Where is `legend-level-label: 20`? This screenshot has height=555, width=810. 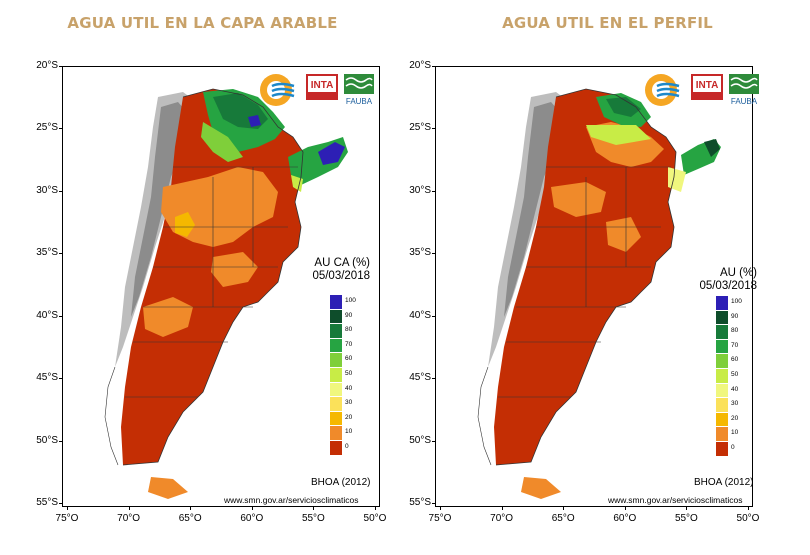
legend-level-label: 20 is located at coordinates (349, 417).